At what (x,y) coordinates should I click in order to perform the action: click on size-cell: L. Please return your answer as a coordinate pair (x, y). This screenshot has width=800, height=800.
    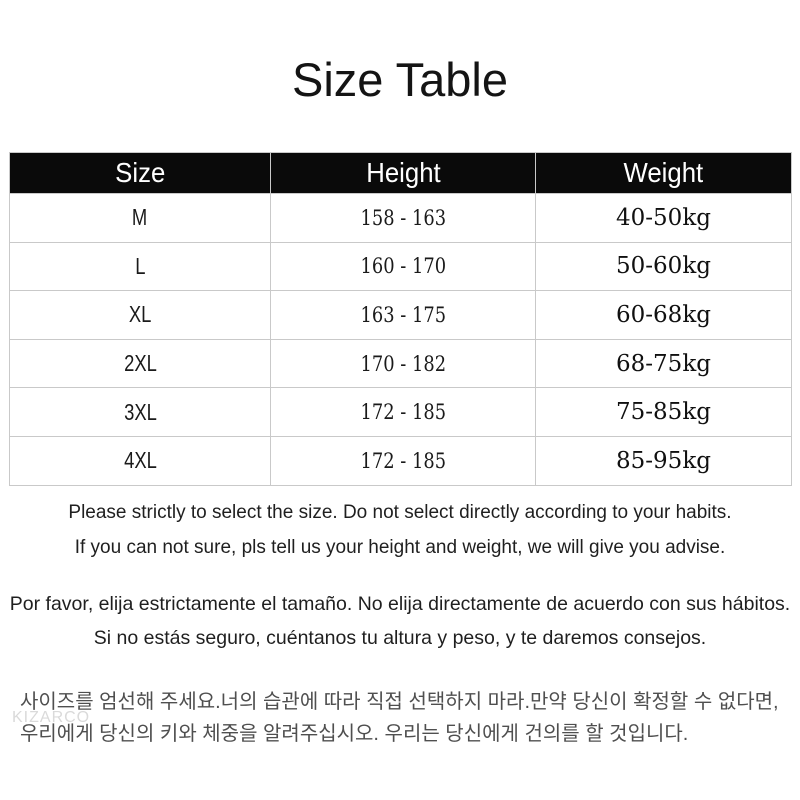
    Looking at the image, I should click on (140, 266).